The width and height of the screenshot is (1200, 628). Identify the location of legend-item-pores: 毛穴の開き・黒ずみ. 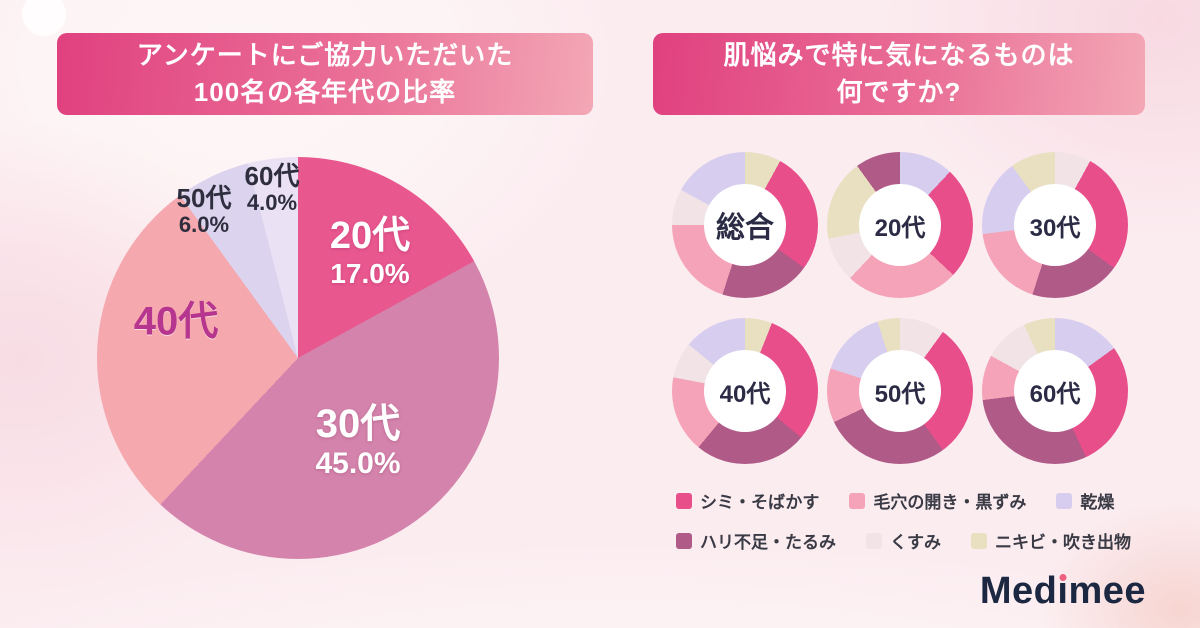
(937, 500).